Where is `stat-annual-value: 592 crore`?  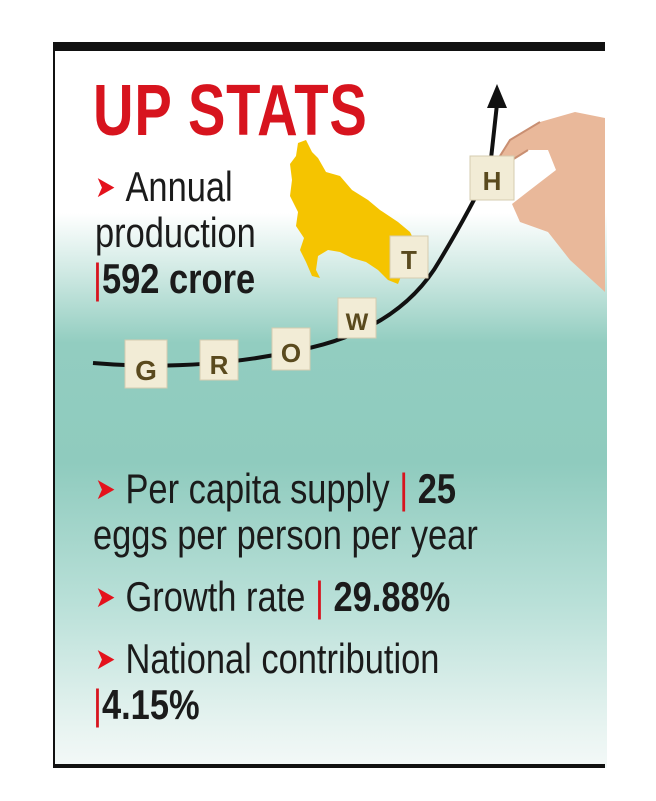 stat-annual-value: 592 crore is located at coordinates (178, 278).